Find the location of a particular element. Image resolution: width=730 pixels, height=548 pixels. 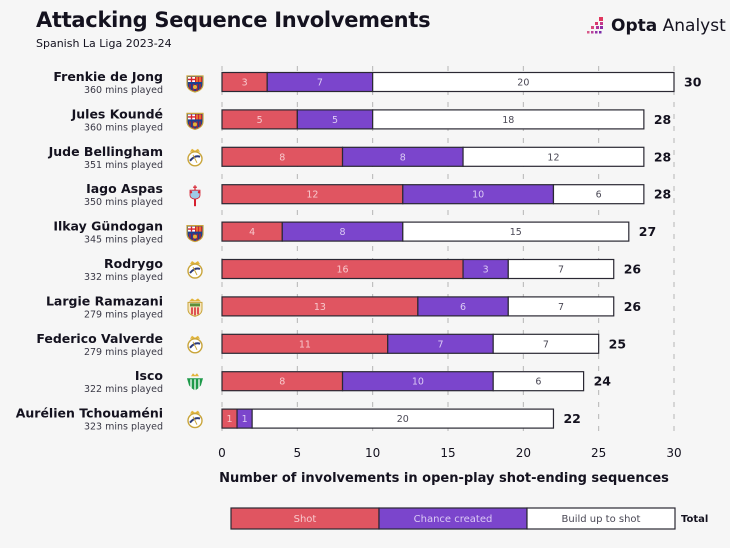

minutes-played: 351 mins played is located at coordinates (123, 165).